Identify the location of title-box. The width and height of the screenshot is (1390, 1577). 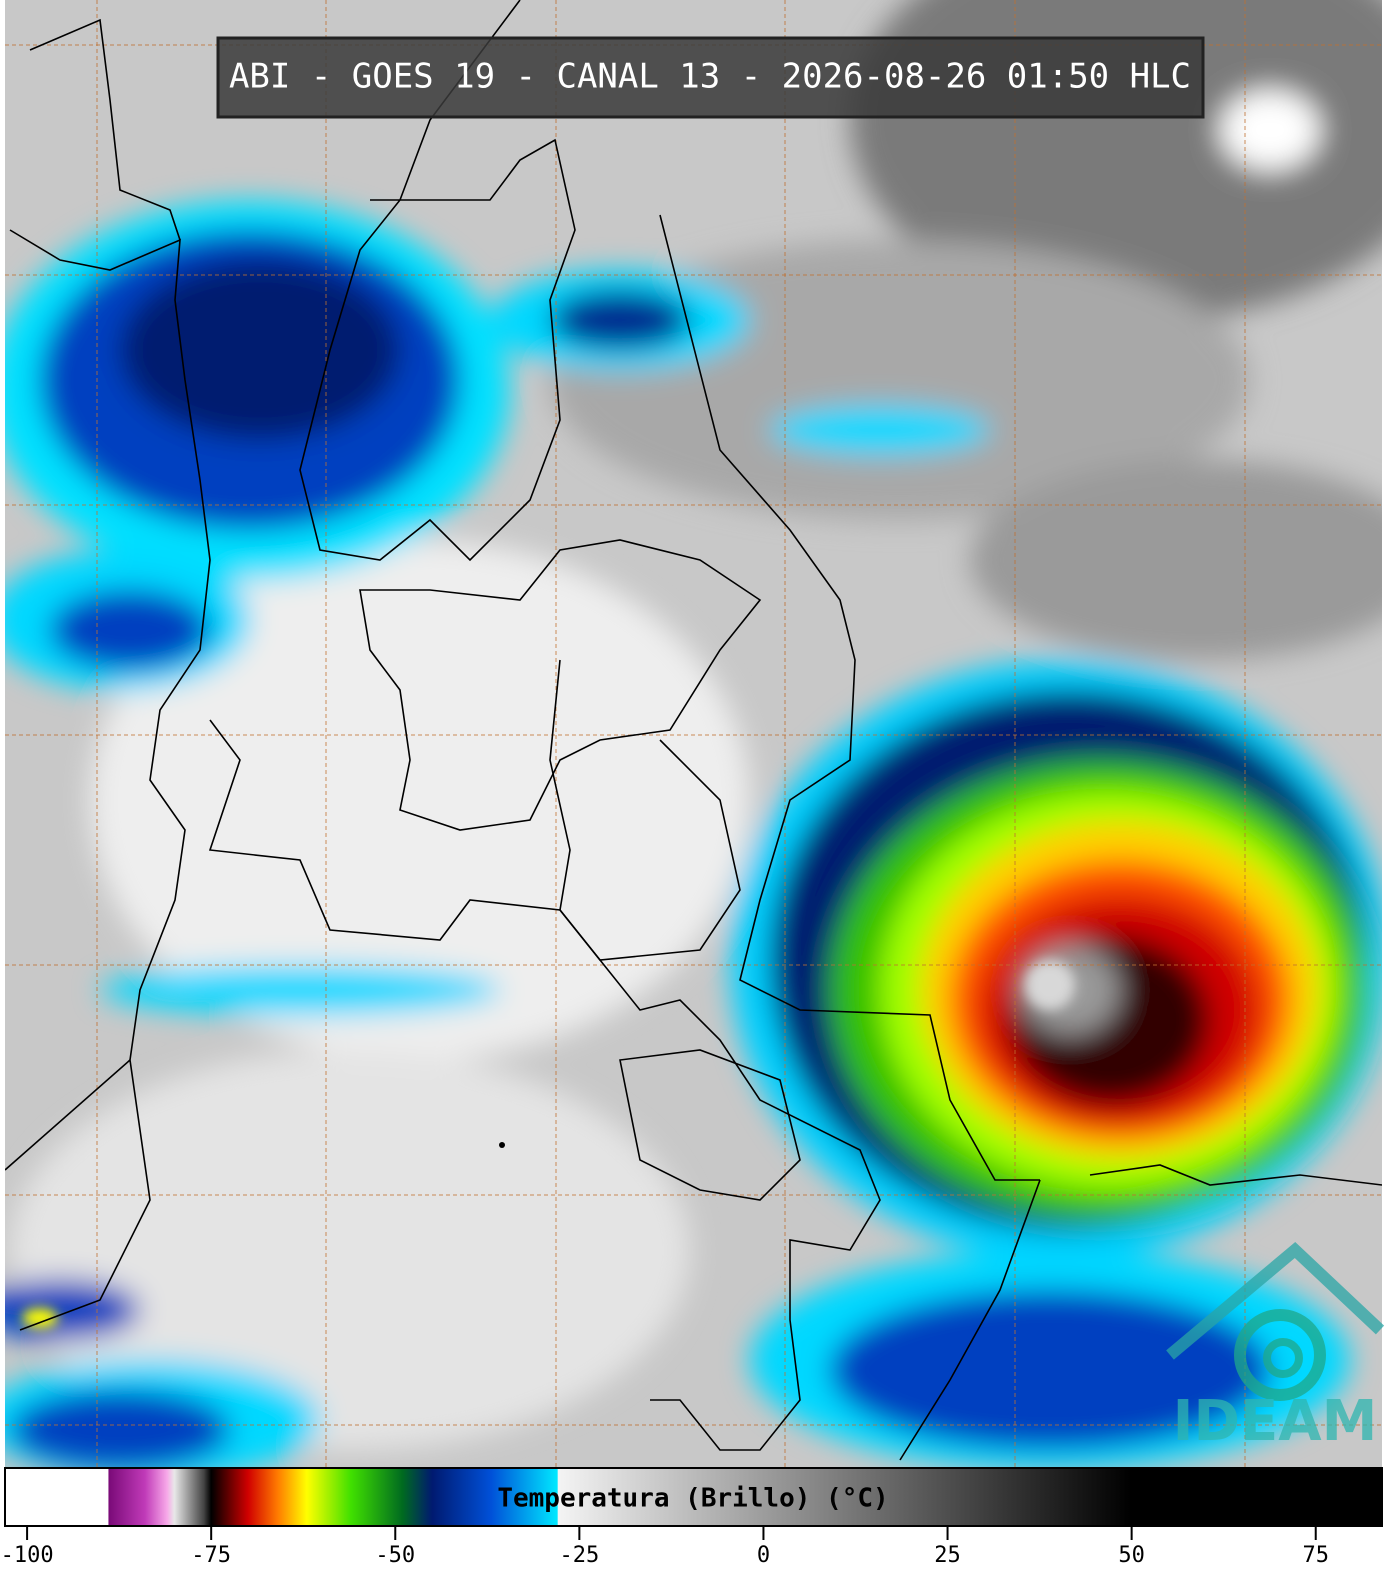
(710, 77).